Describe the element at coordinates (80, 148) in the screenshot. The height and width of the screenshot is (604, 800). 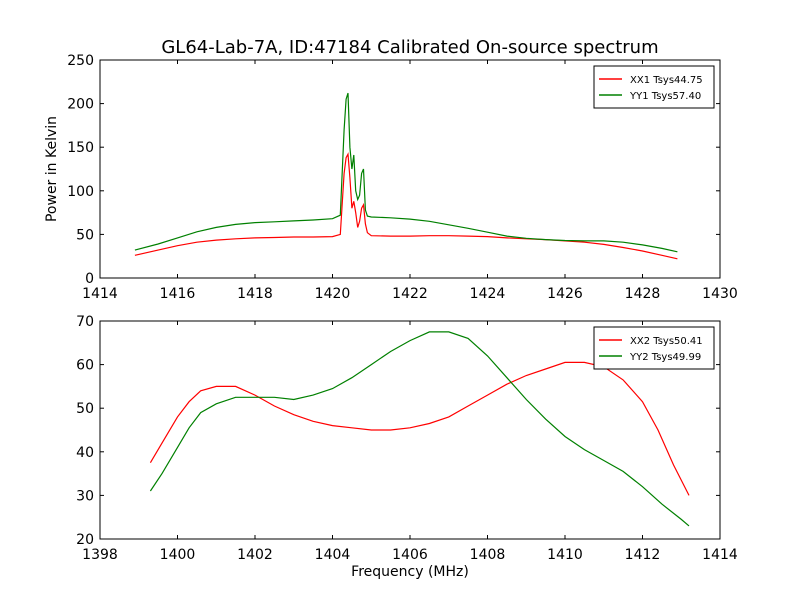
I see `y-tick-label: 150` at that location.